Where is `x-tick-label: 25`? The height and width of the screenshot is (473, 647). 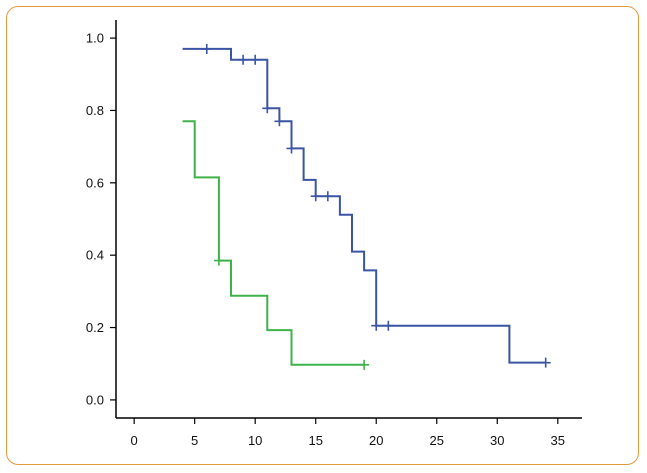 x-tick-label: 25 is located at coordinates (437, 440).